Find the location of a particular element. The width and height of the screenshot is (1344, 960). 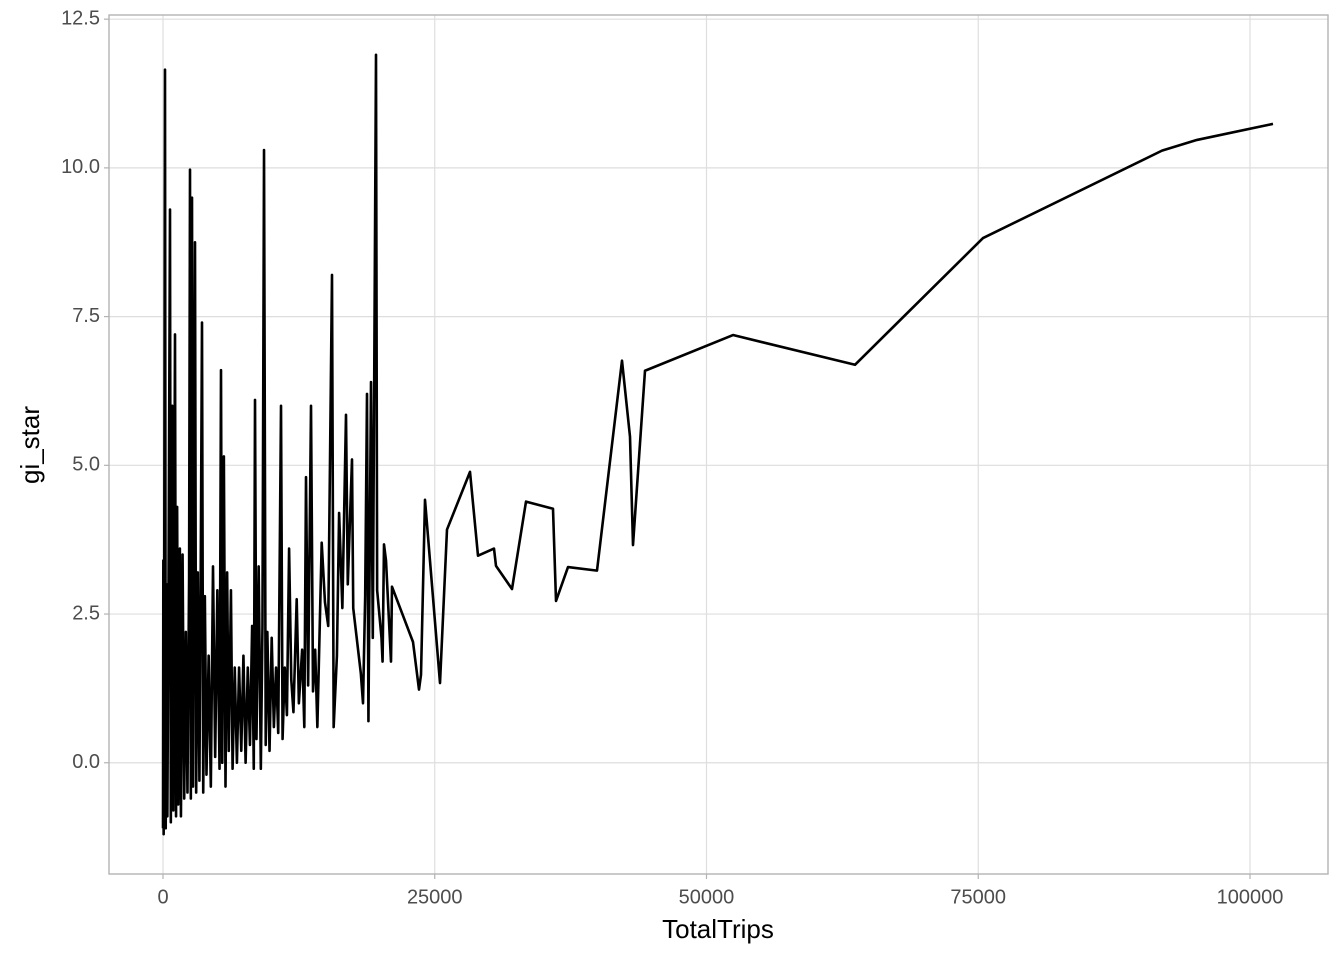

x-tick-label: 50000 is located at coordinates (707, 897).